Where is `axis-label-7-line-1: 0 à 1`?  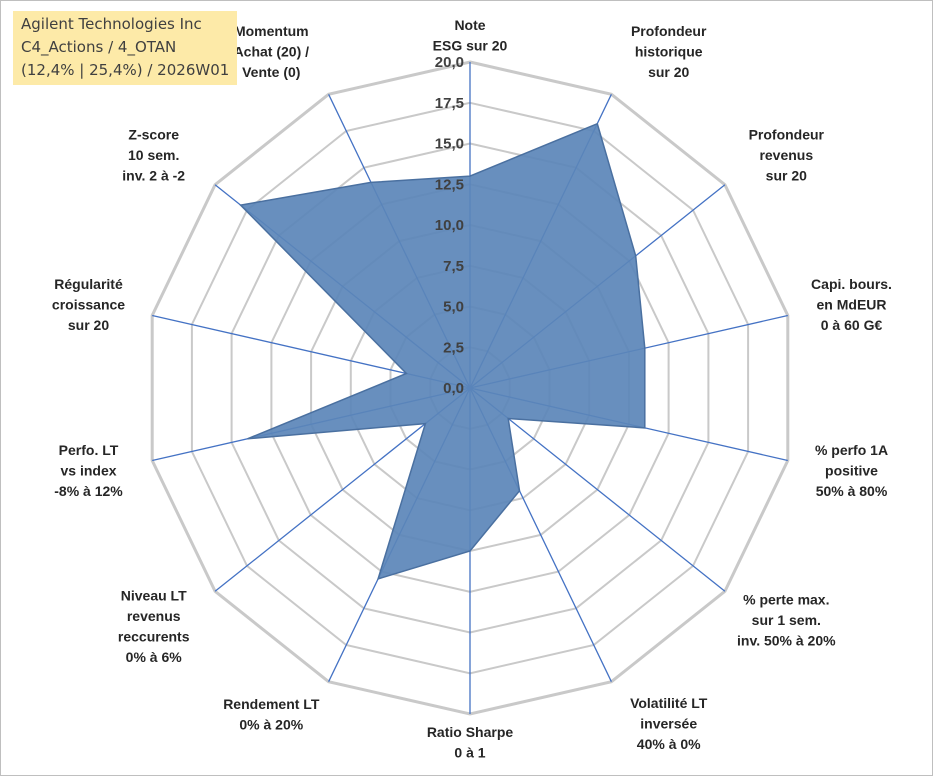
axis-label-7-line-1: 0 à 1 is located at coordinates (469, 752).